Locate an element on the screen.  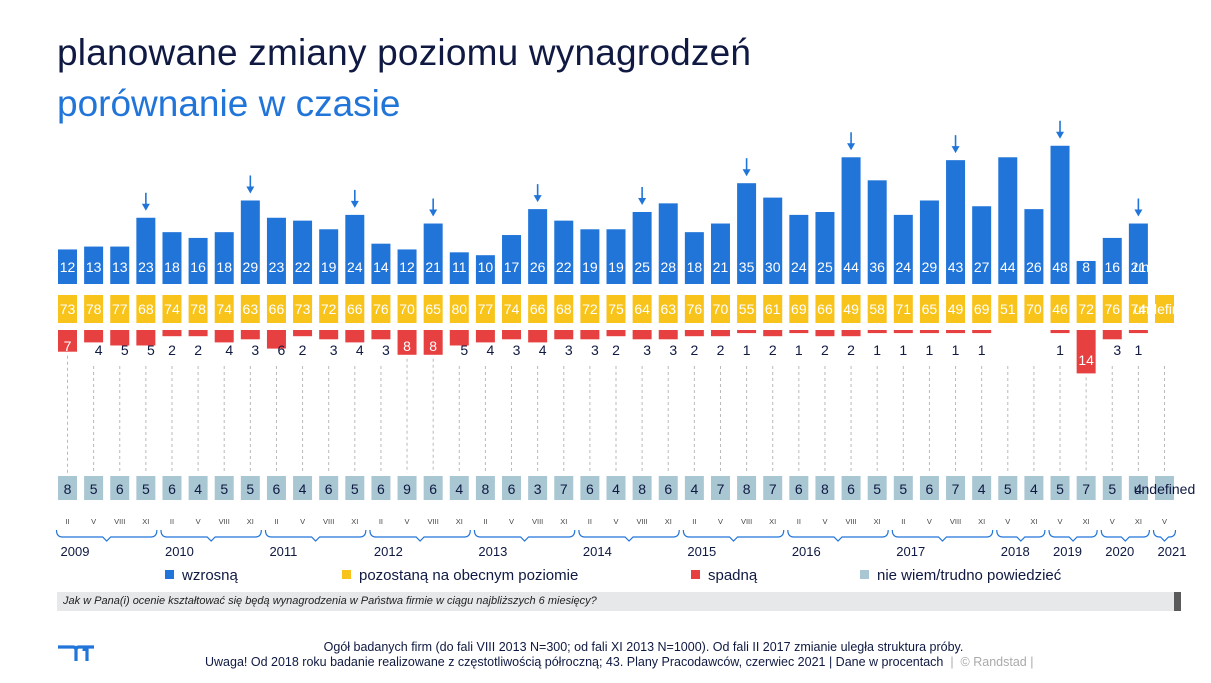
bar-dontknow-label: 8 is located at coordinates (642, 489).